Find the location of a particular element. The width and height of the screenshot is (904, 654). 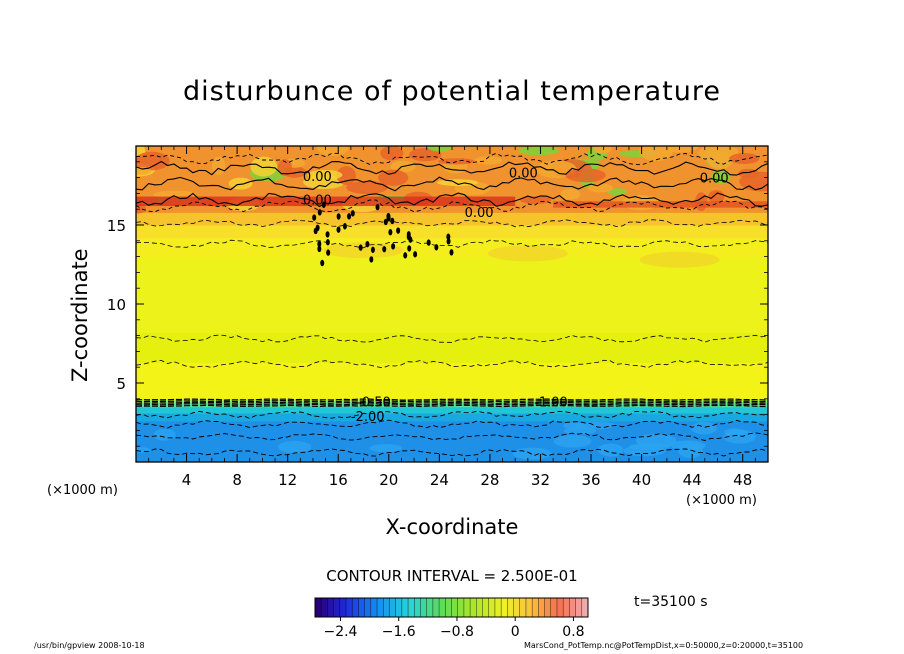

y-tick-label: 15 is located at coordinates (116, 226).